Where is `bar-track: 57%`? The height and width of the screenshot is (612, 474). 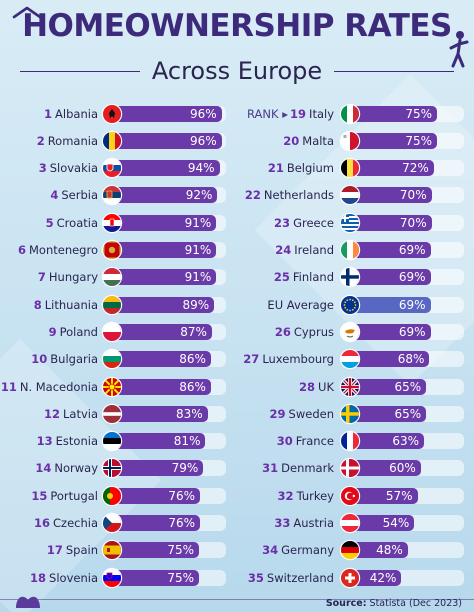
bar-track: 57% is located at coordinates (410, 495).